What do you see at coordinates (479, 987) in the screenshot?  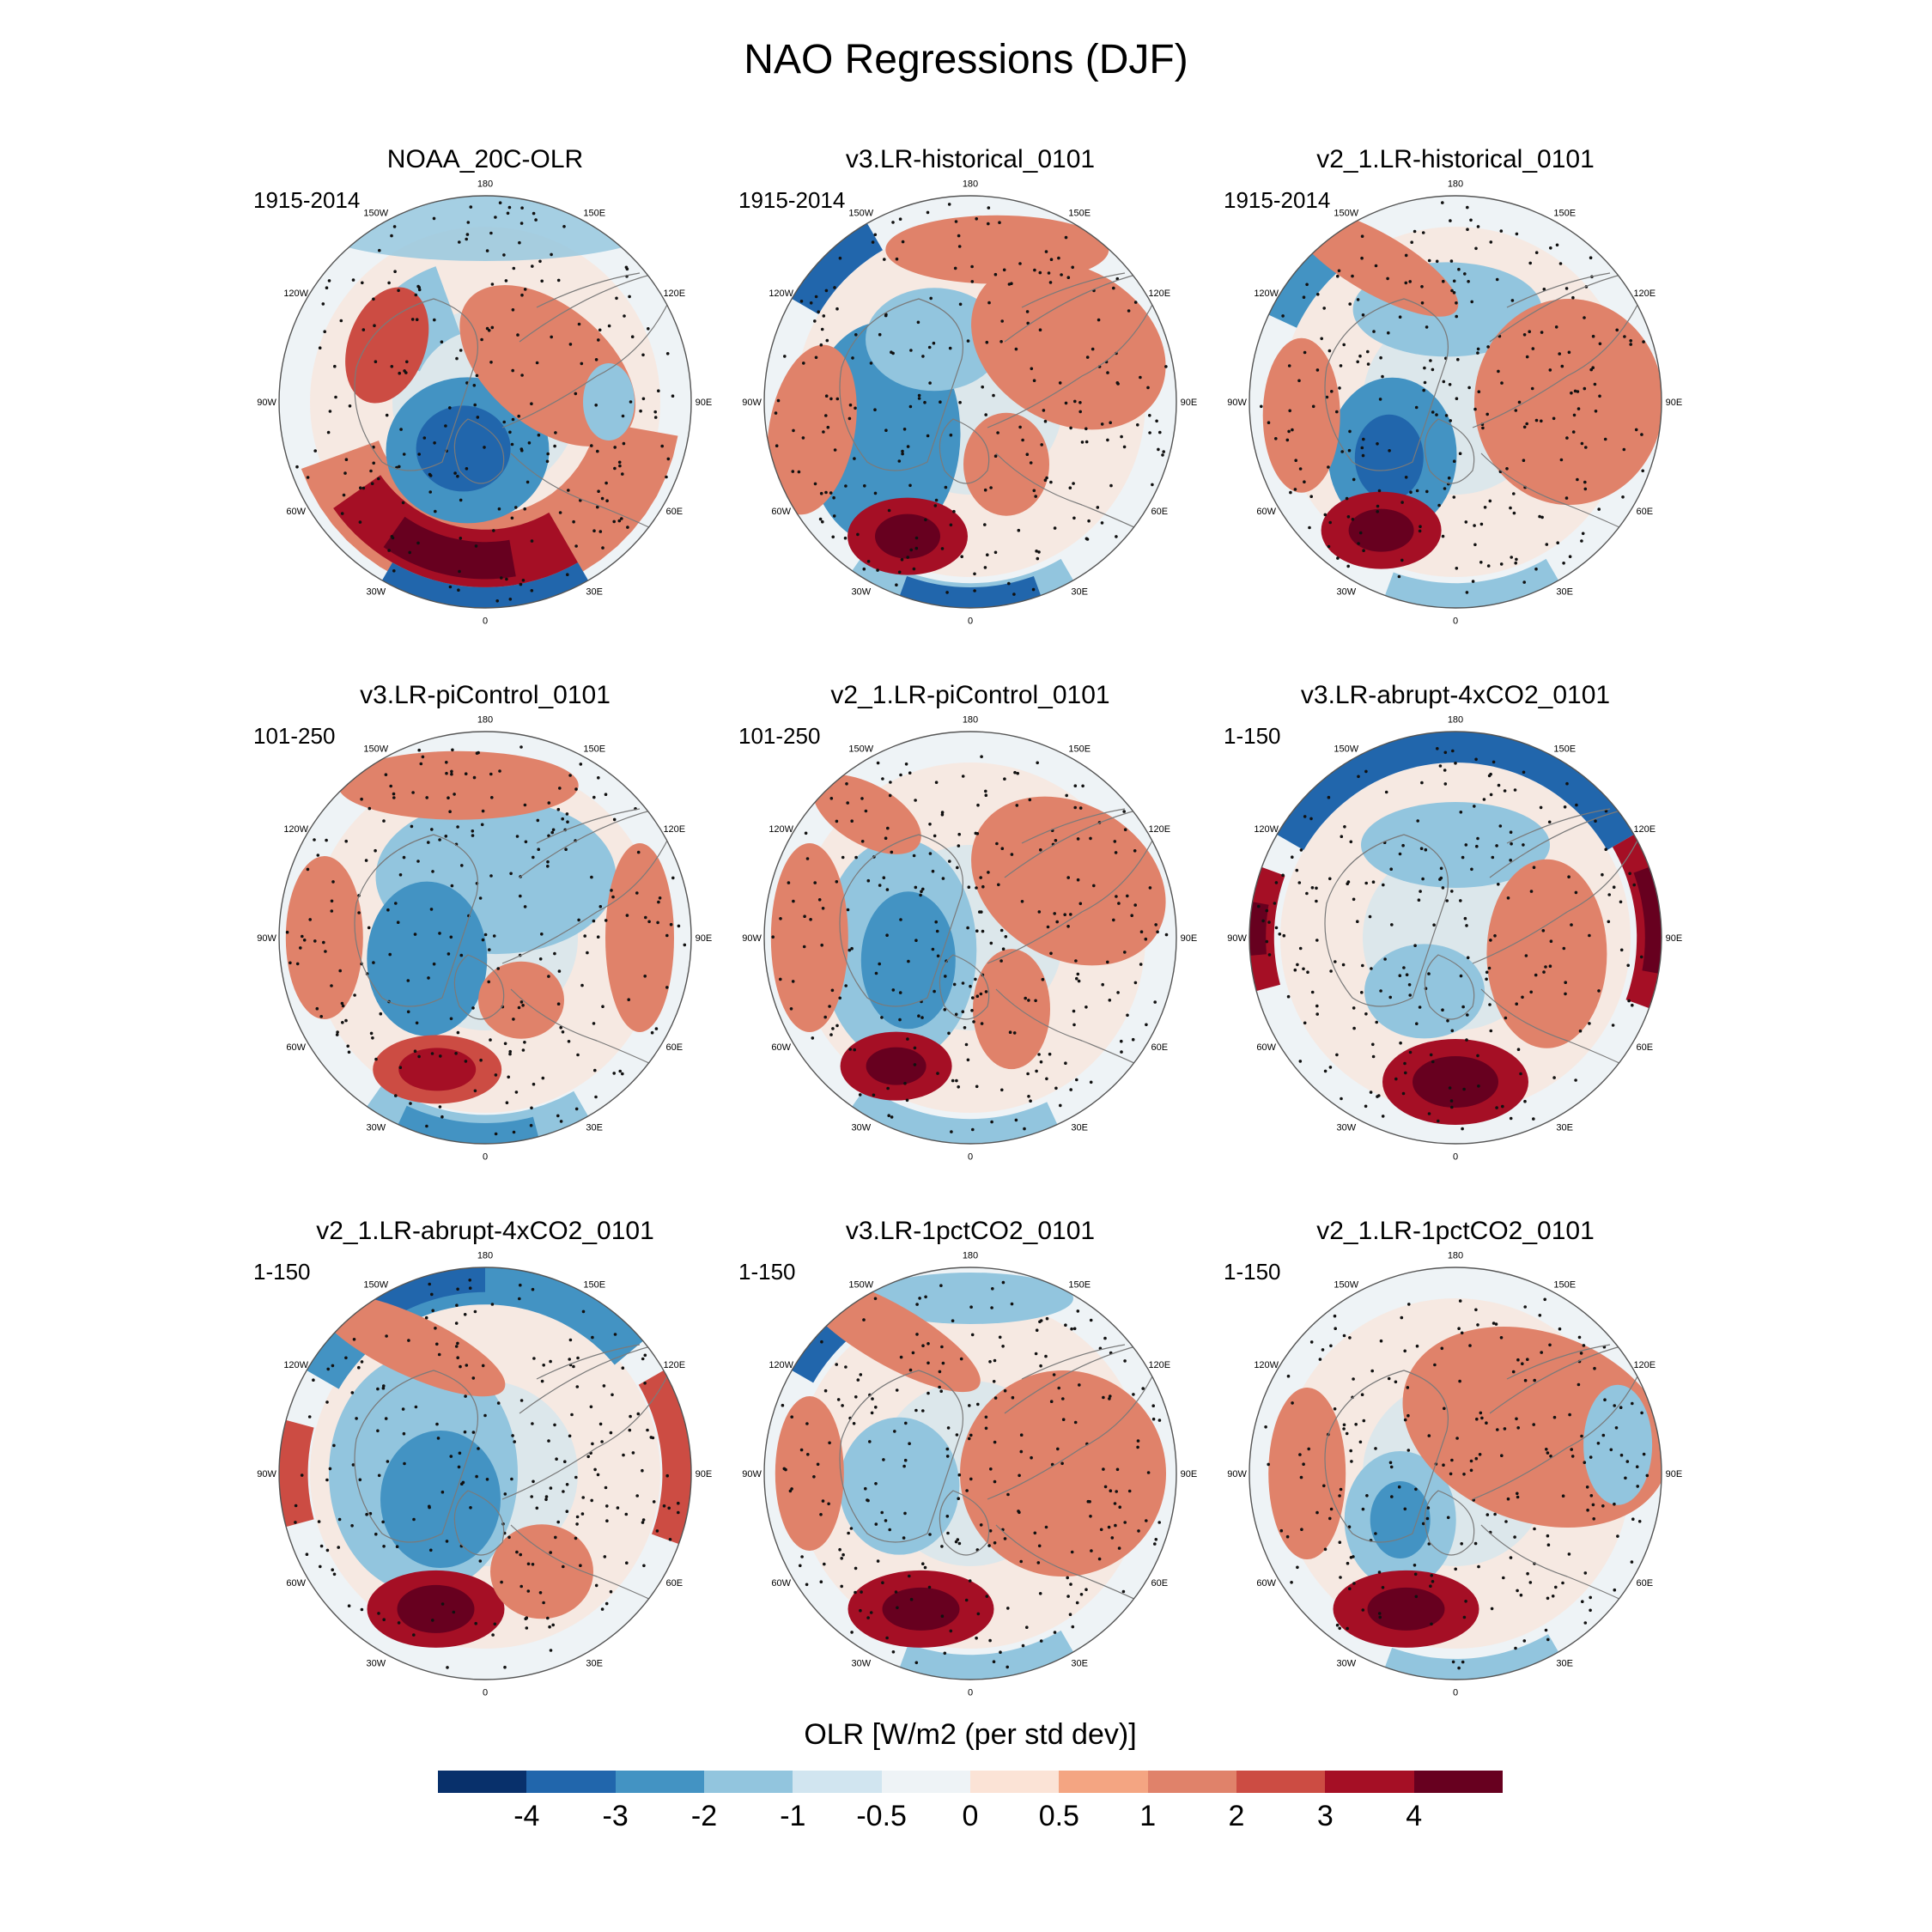 I see `coastline` at bounding box center [479, 987].